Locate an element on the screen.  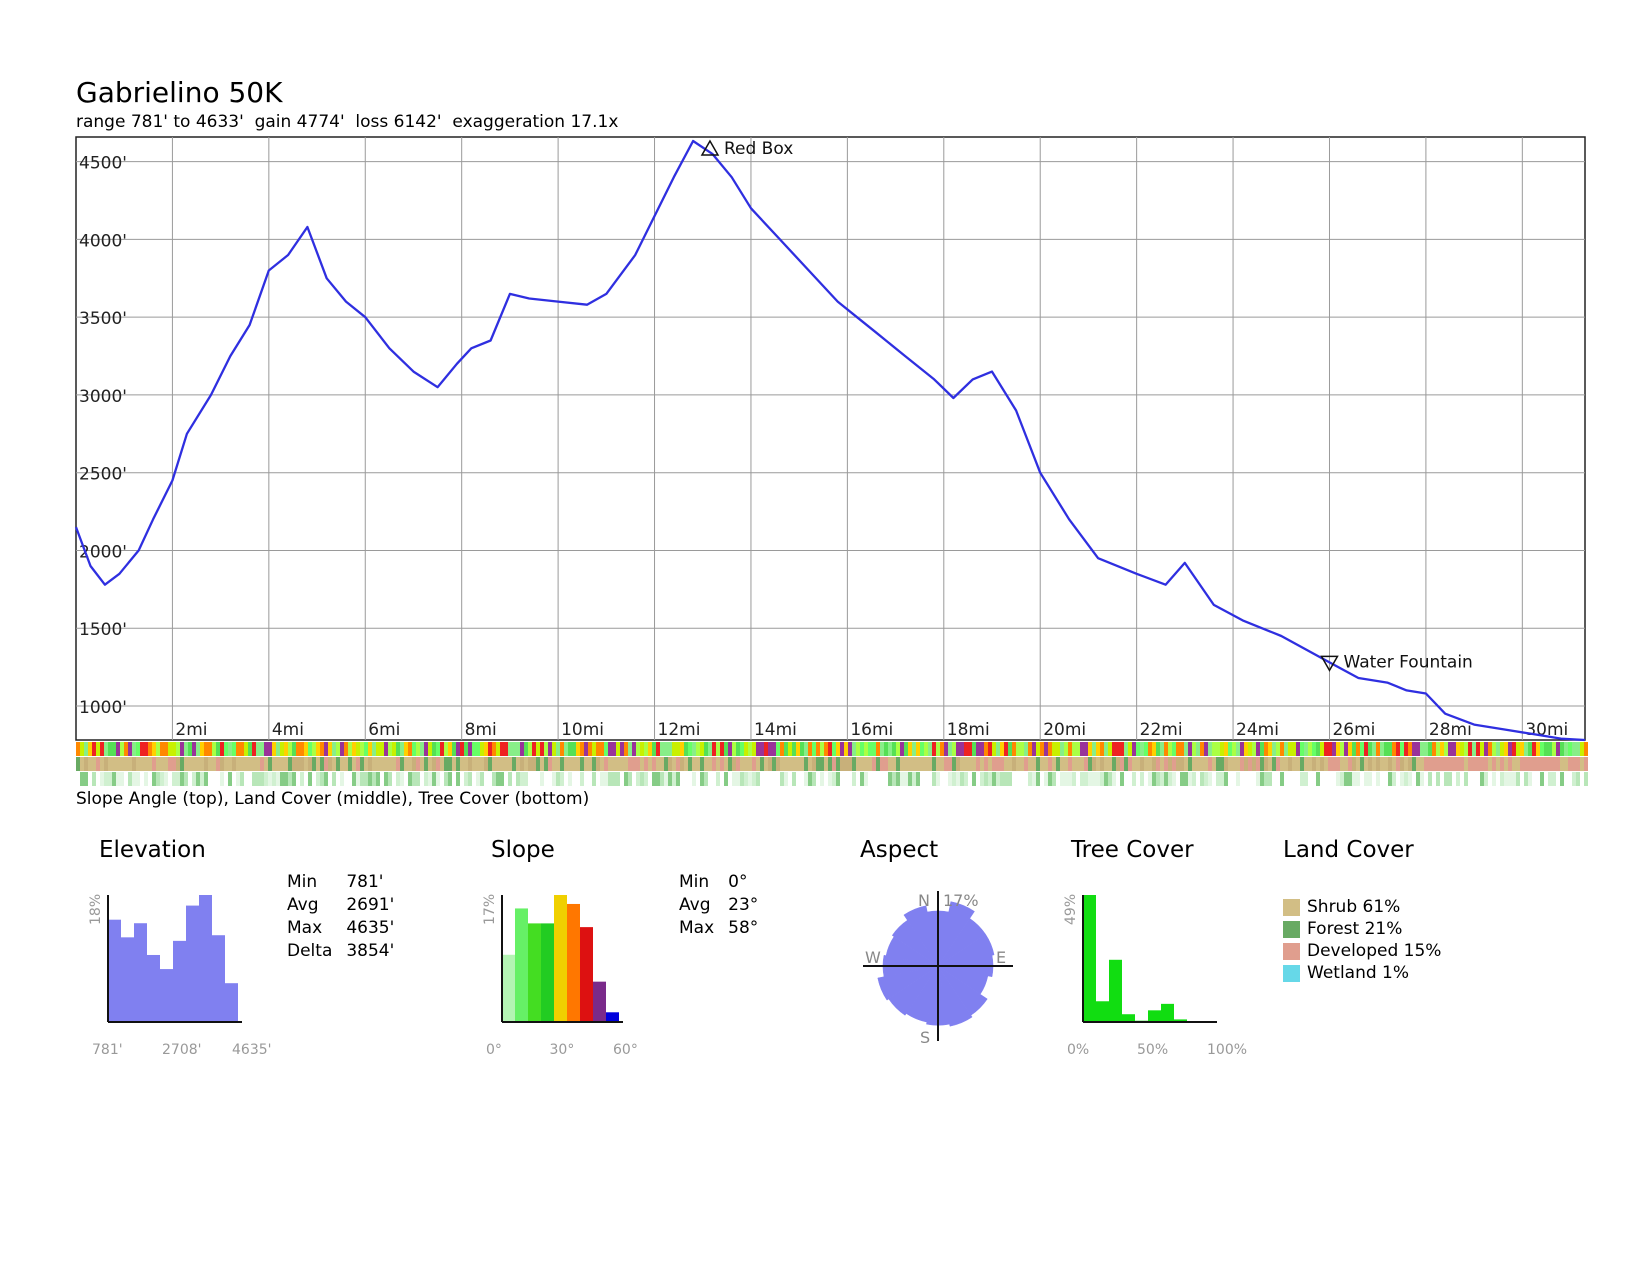
up-triangle-icon is located at coordinates (710, 147).